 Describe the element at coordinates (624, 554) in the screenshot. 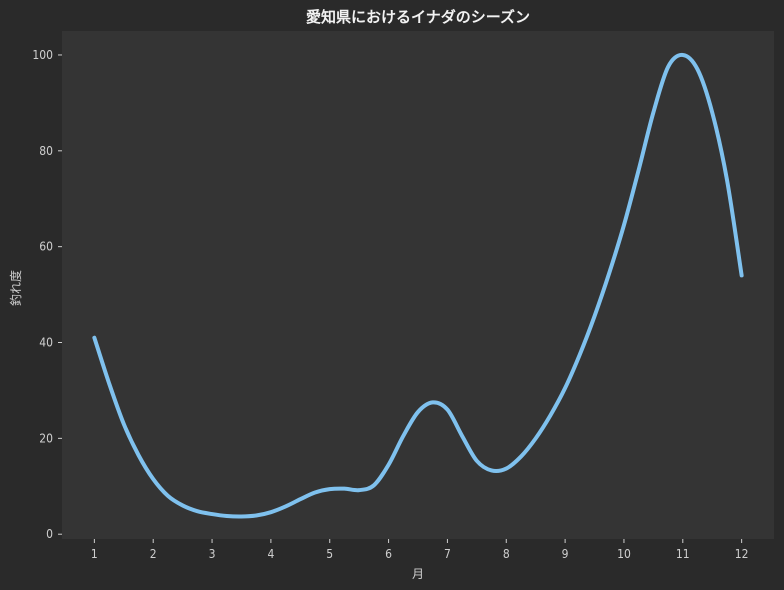

I see `x-tick-label: 10` at that location.